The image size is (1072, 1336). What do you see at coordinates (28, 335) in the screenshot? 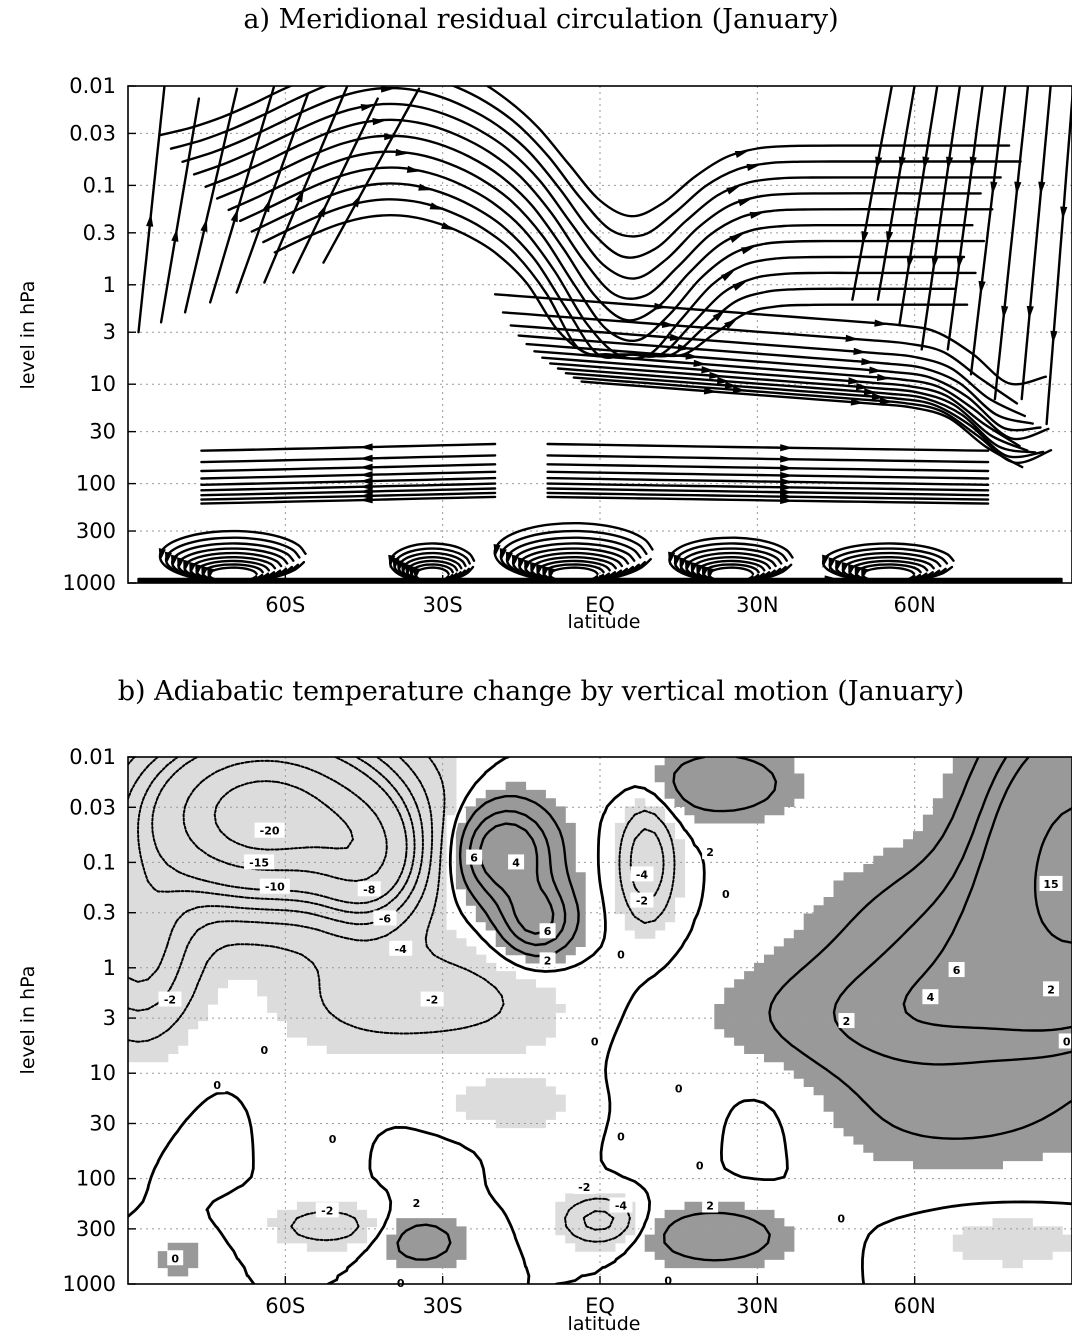
I see `panel-a-ylabel: level in hPa` at bounding box center [28, 335].